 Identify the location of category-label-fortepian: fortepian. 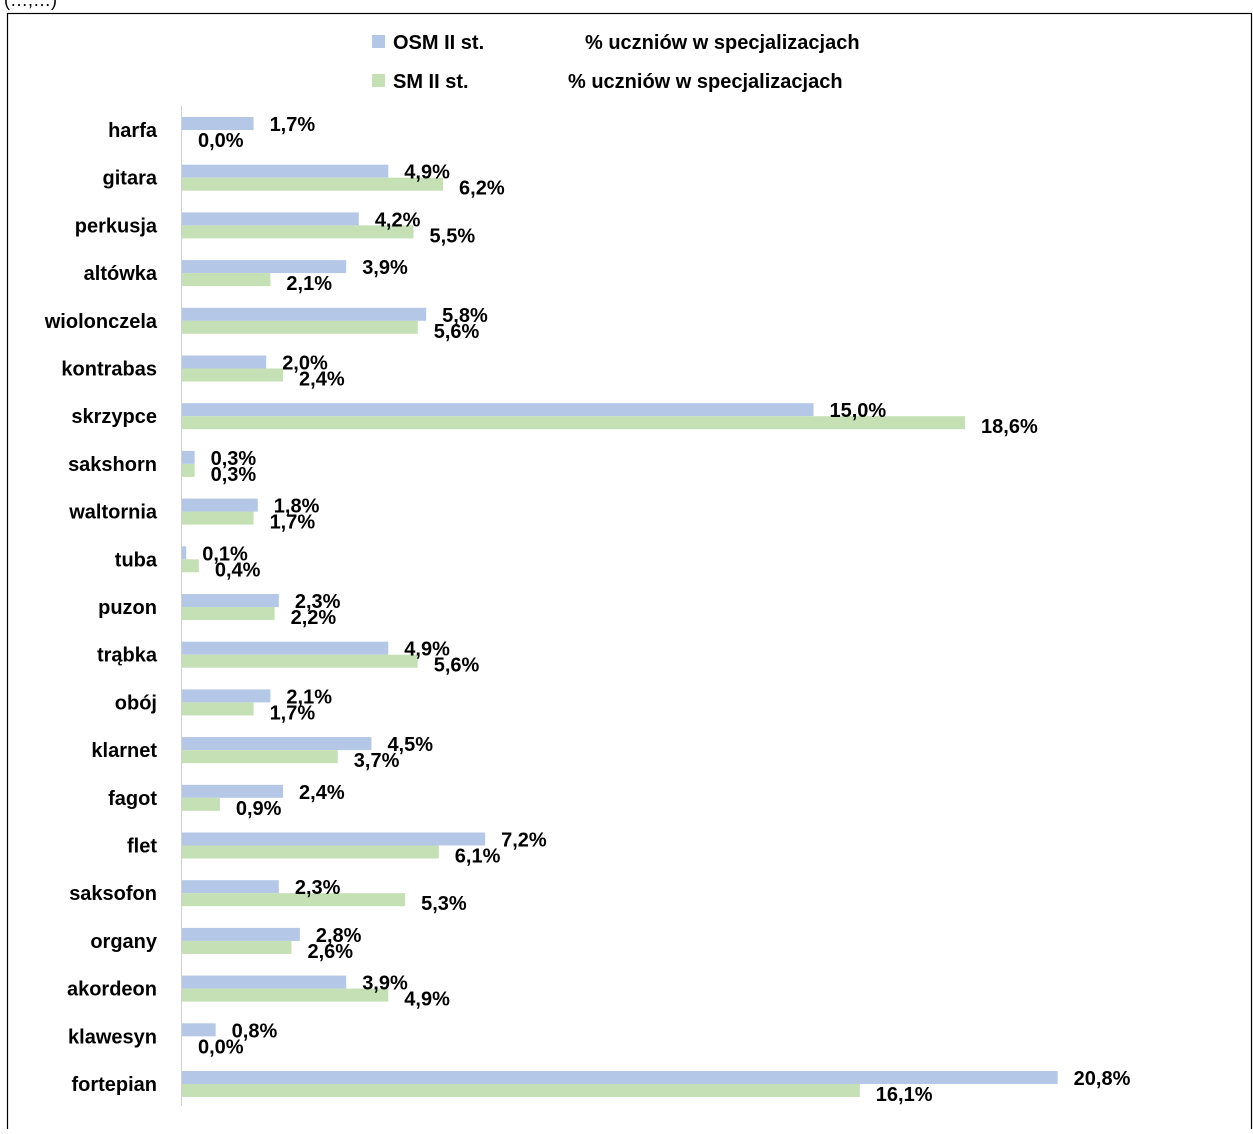
(114, 1085).